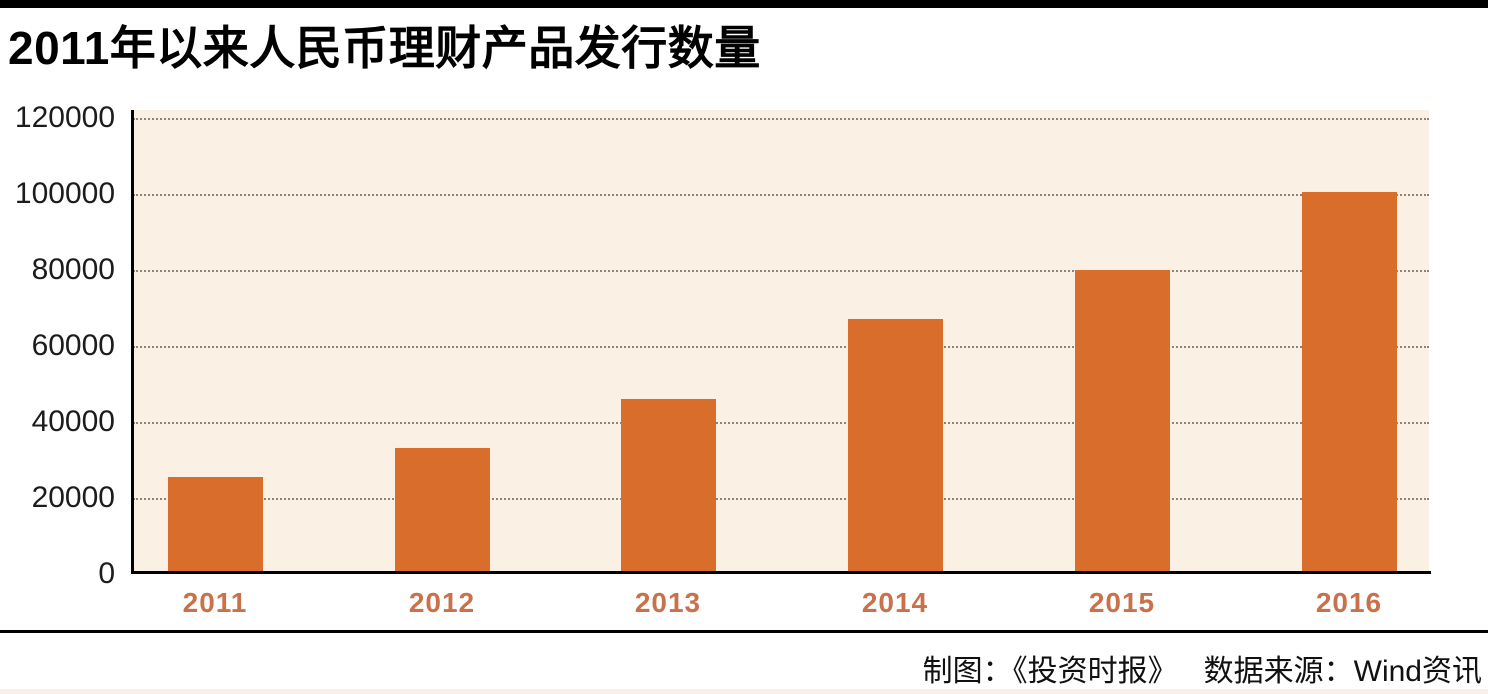  Describe the element at coordinates (442, 511) in the screenshot. I see `bar-2012` at that location.